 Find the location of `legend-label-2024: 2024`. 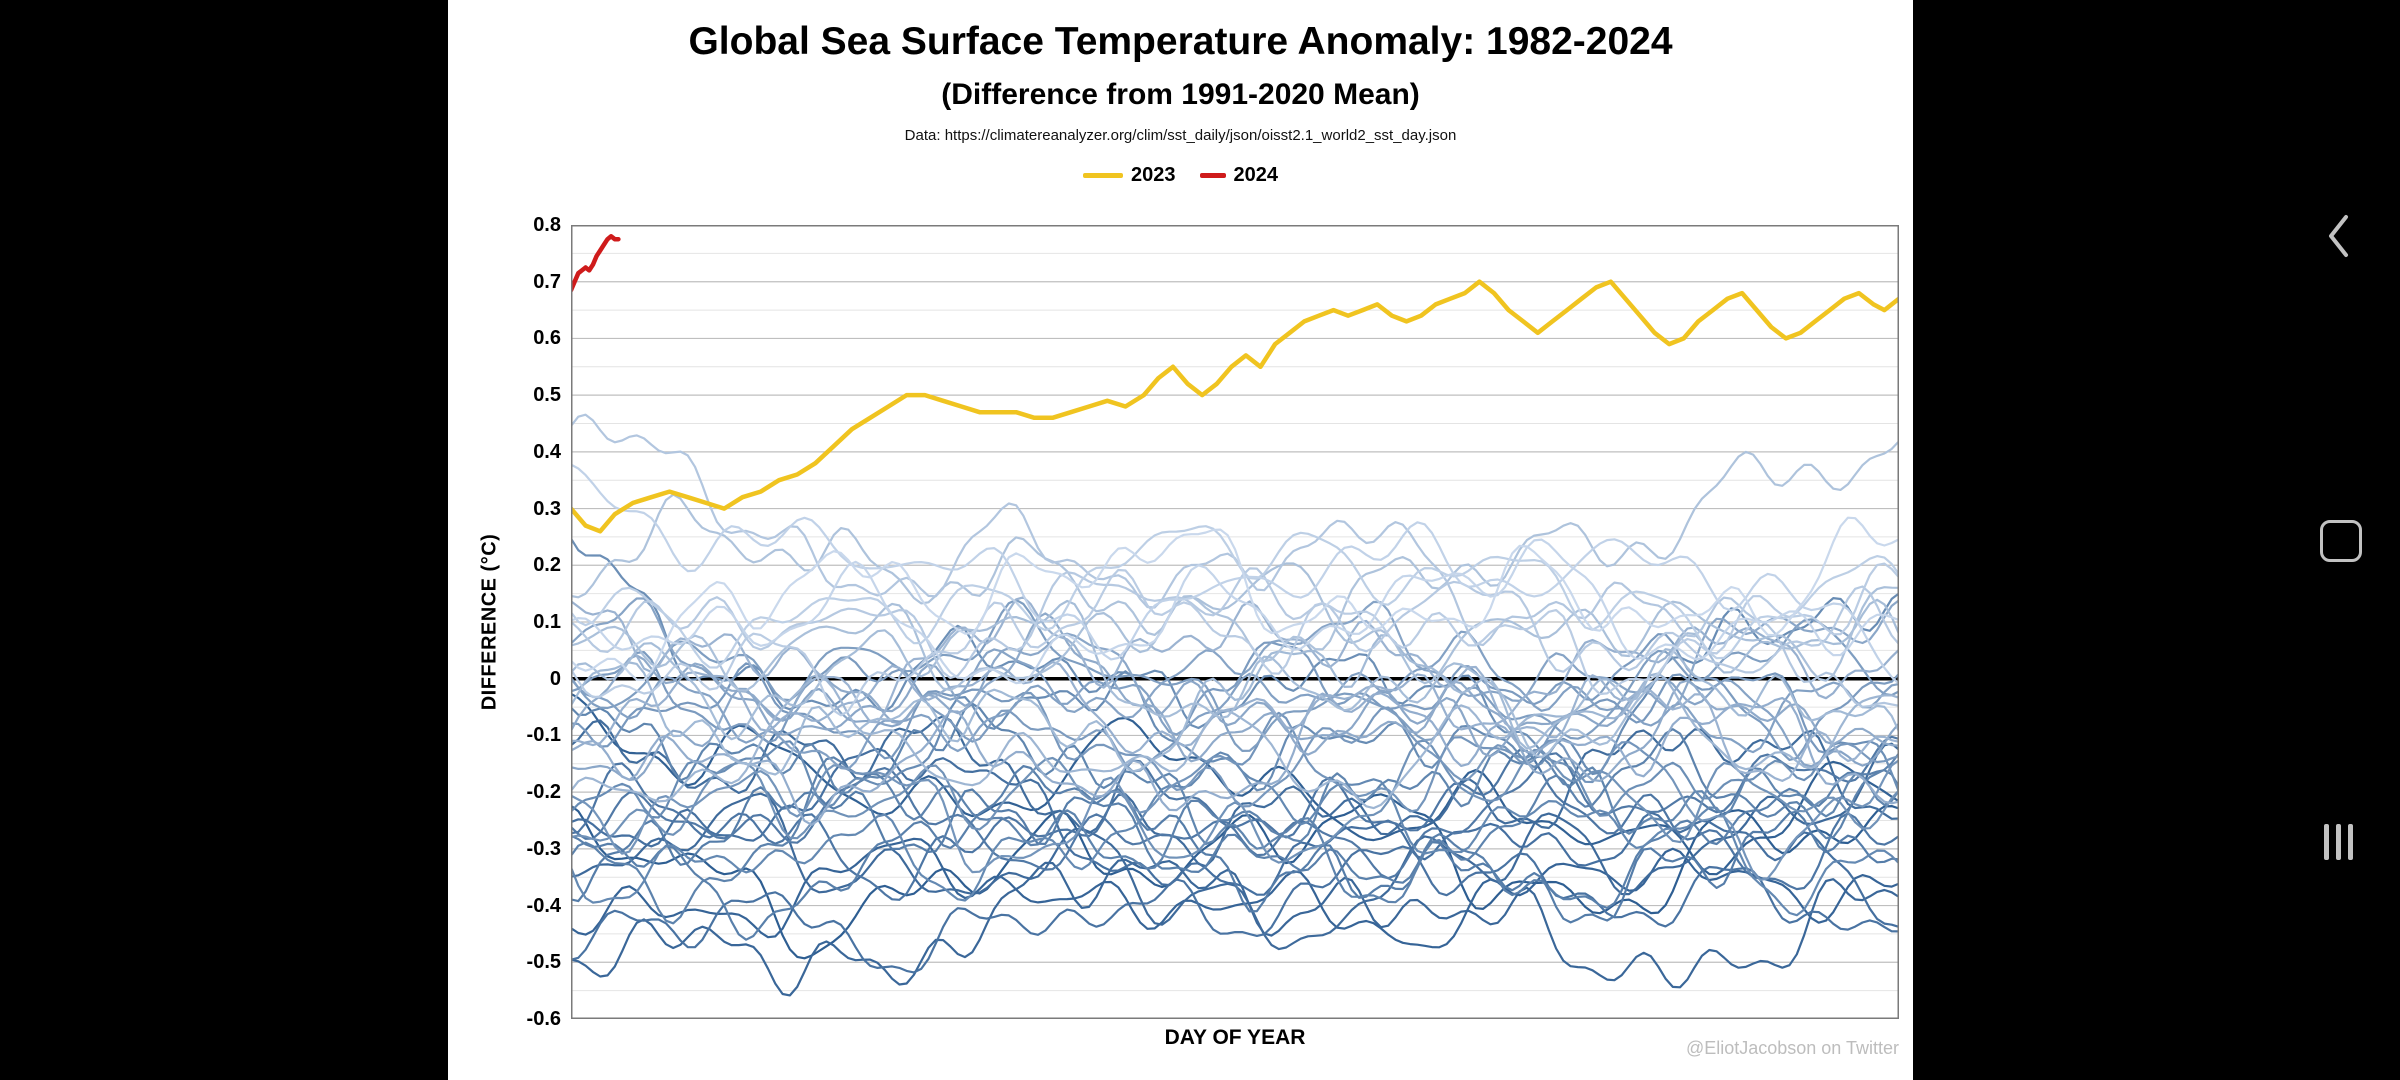

legend-label-2024: 2024 is located at coordinates (1256, 175).